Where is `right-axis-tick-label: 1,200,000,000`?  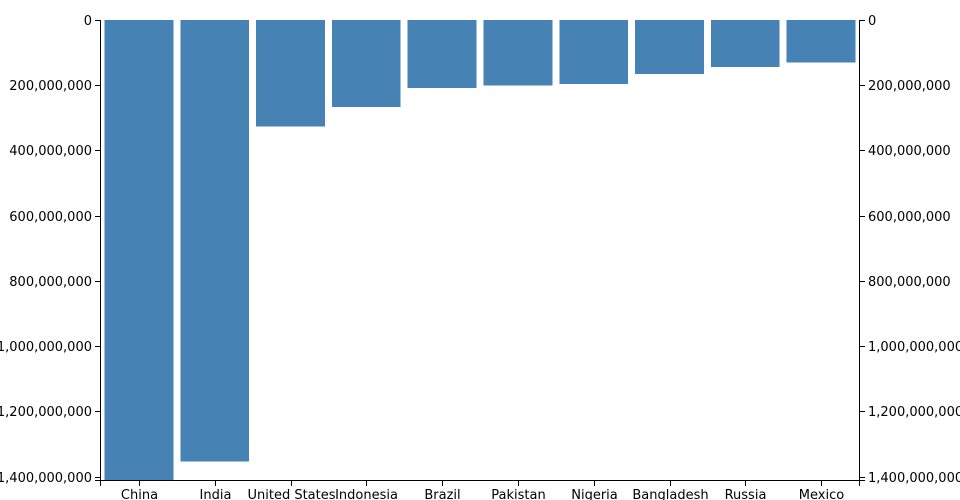 right-axis-tick-label: 1,200,000,000 is located at coordinates (914, 412).